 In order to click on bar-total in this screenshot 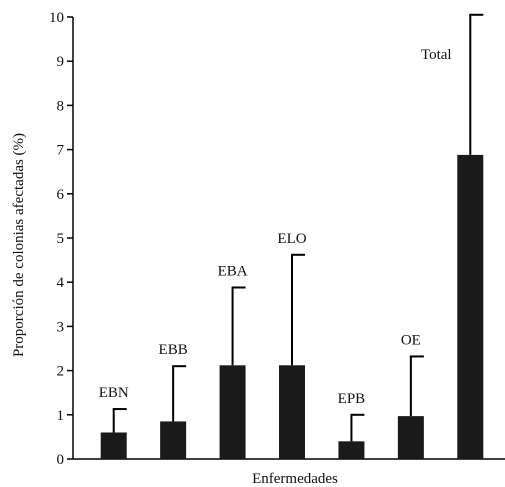, I will do `click(470, 307)`.